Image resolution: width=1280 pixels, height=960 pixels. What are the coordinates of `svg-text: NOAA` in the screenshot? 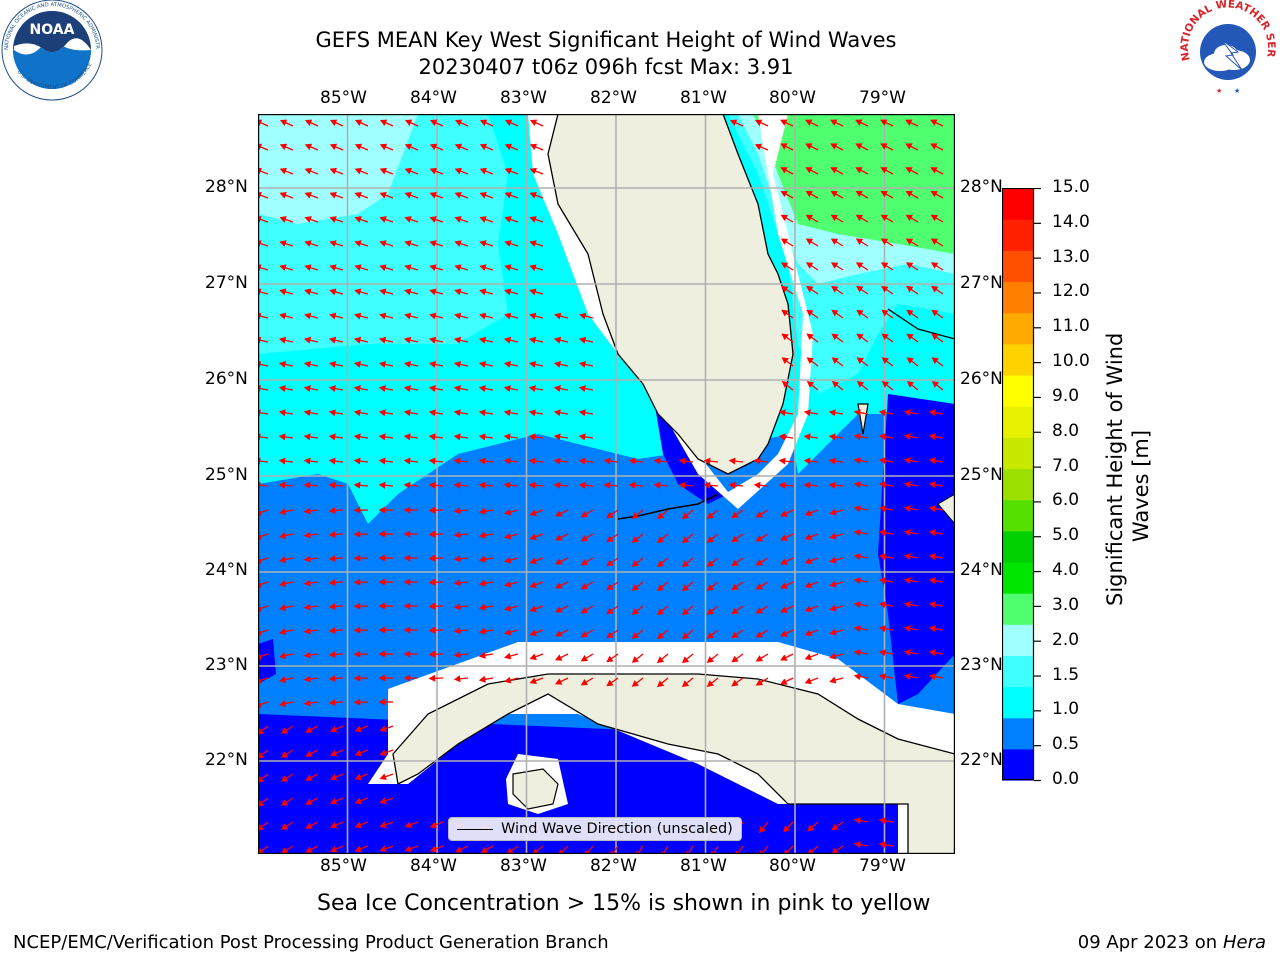 It's located at (52, 30).